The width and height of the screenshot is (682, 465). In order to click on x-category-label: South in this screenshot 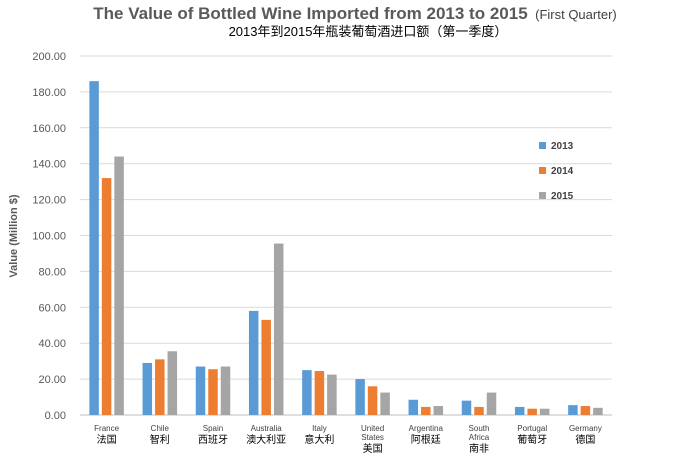, I will do `click(479, 428)`.